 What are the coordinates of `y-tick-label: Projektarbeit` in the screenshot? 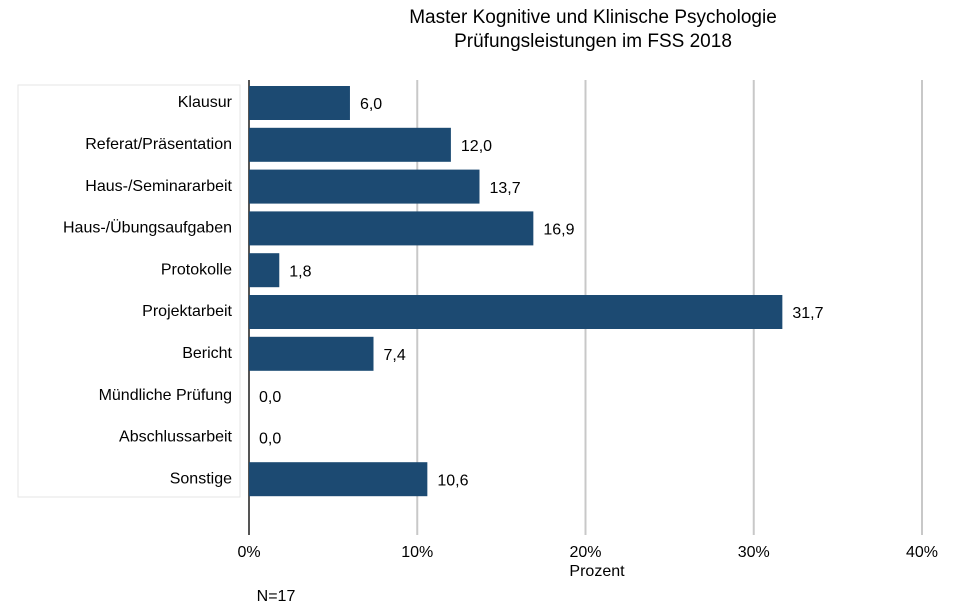 It's located at (187, 311).